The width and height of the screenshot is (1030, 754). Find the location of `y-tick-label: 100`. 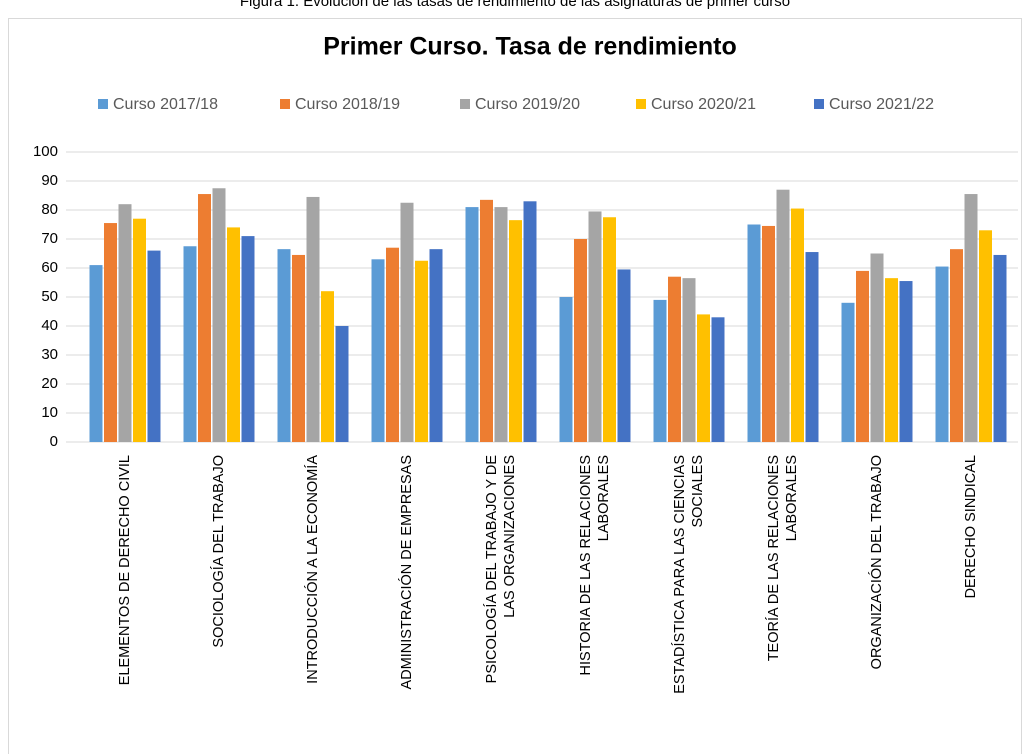

y-tick-label: 100 is located at coordinates (45, 151).